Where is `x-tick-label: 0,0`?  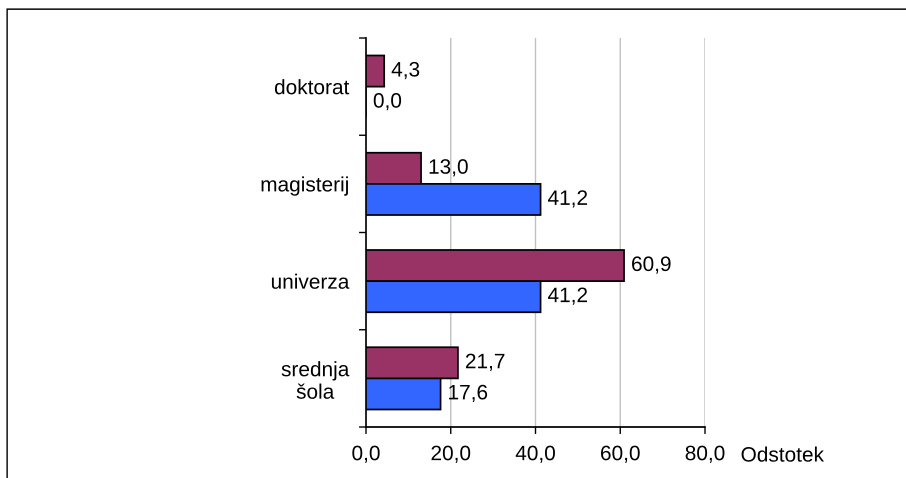 x-tick-label: 0,0 is located at coordinates (366, 454).